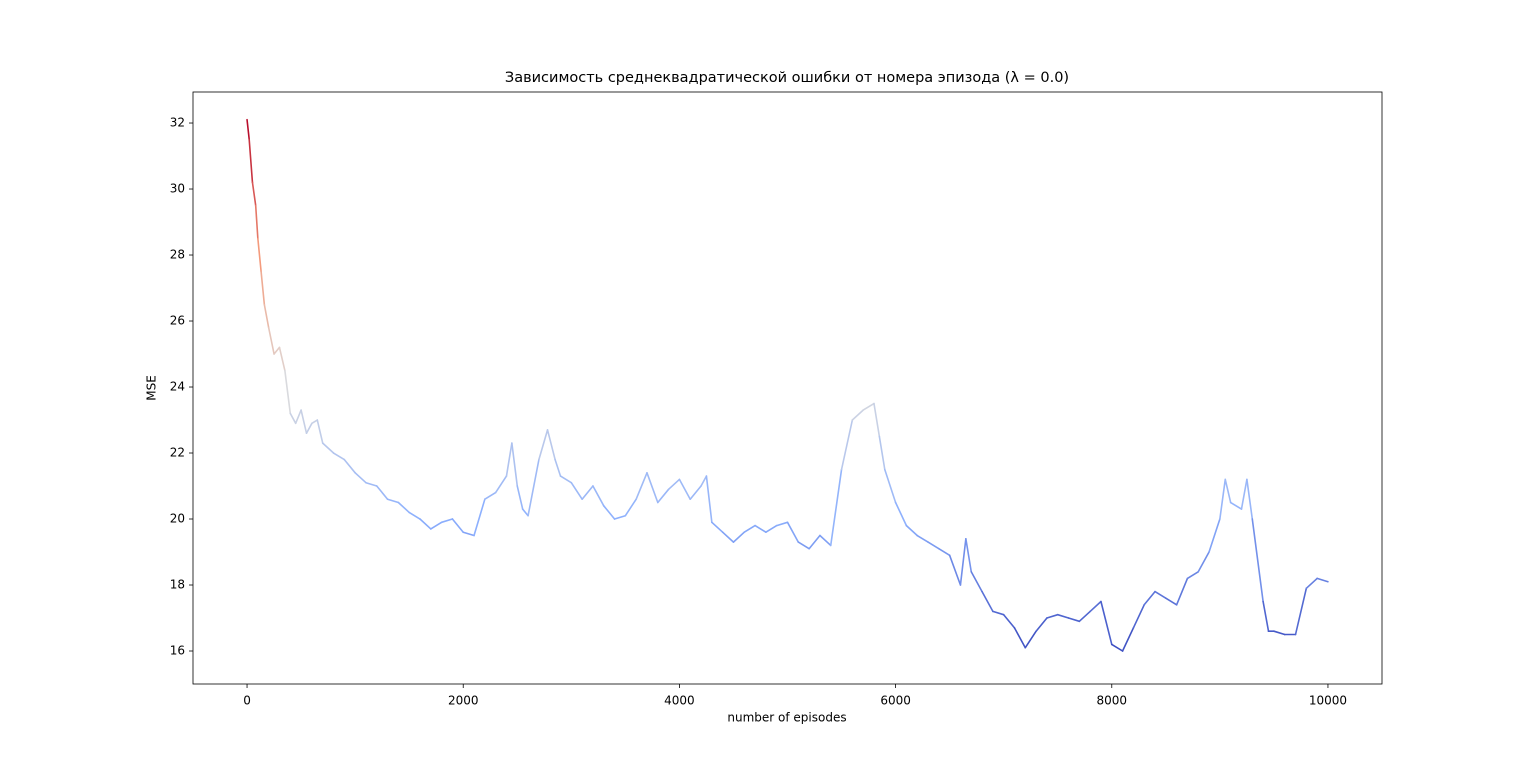 This screenshot has height=767, width=1536. What do you see at coordinates (177, 255) in the screenshot?
I see `y-tick-label: 28` at bounding box center [177, 255].